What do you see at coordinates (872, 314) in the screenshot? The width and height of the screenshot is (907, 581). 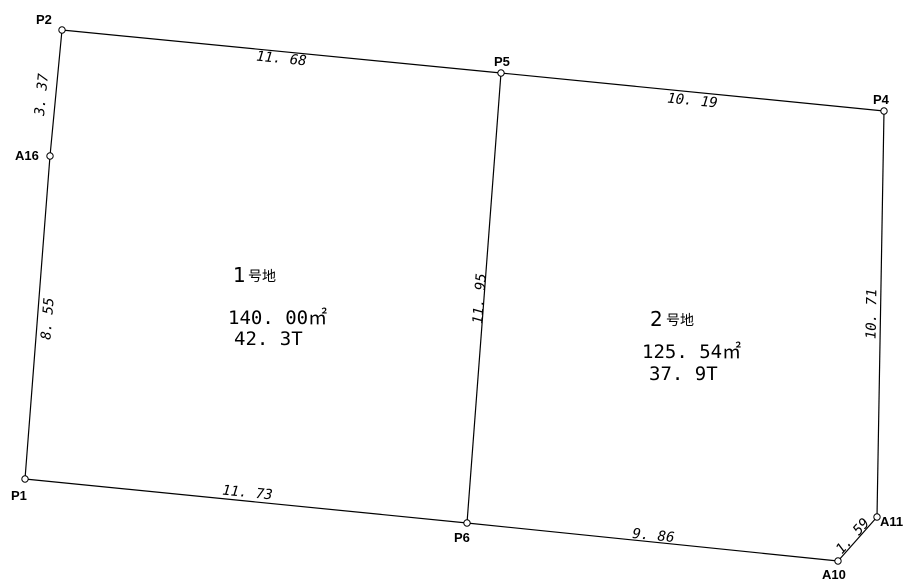 I see `dimension-label-p4-a11: 10. 71` at bounding box center [872, 314].